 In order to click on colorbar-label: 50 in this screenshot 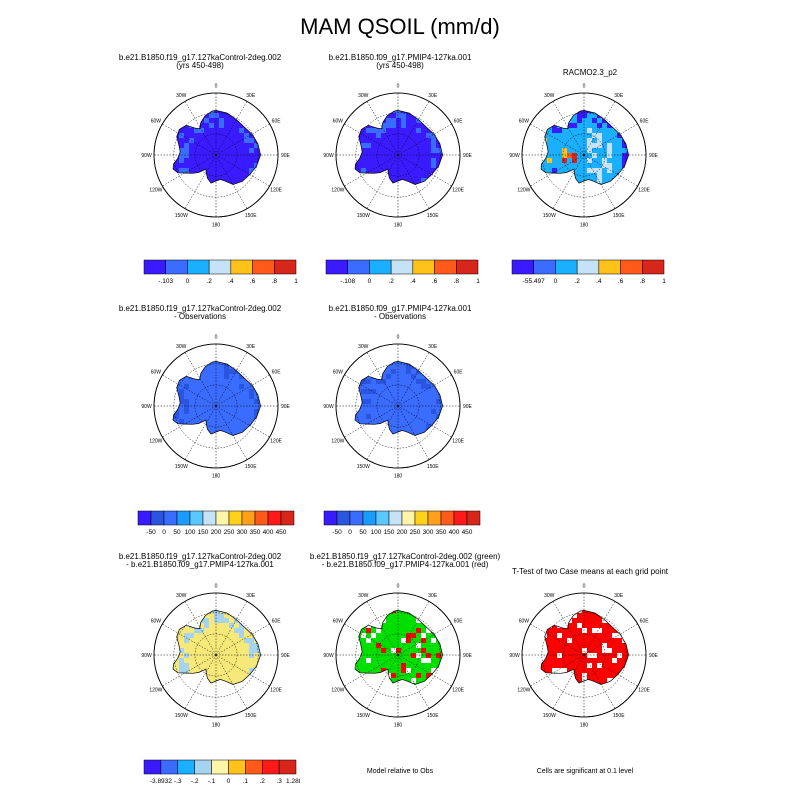, I will do `click(363, 532)`.